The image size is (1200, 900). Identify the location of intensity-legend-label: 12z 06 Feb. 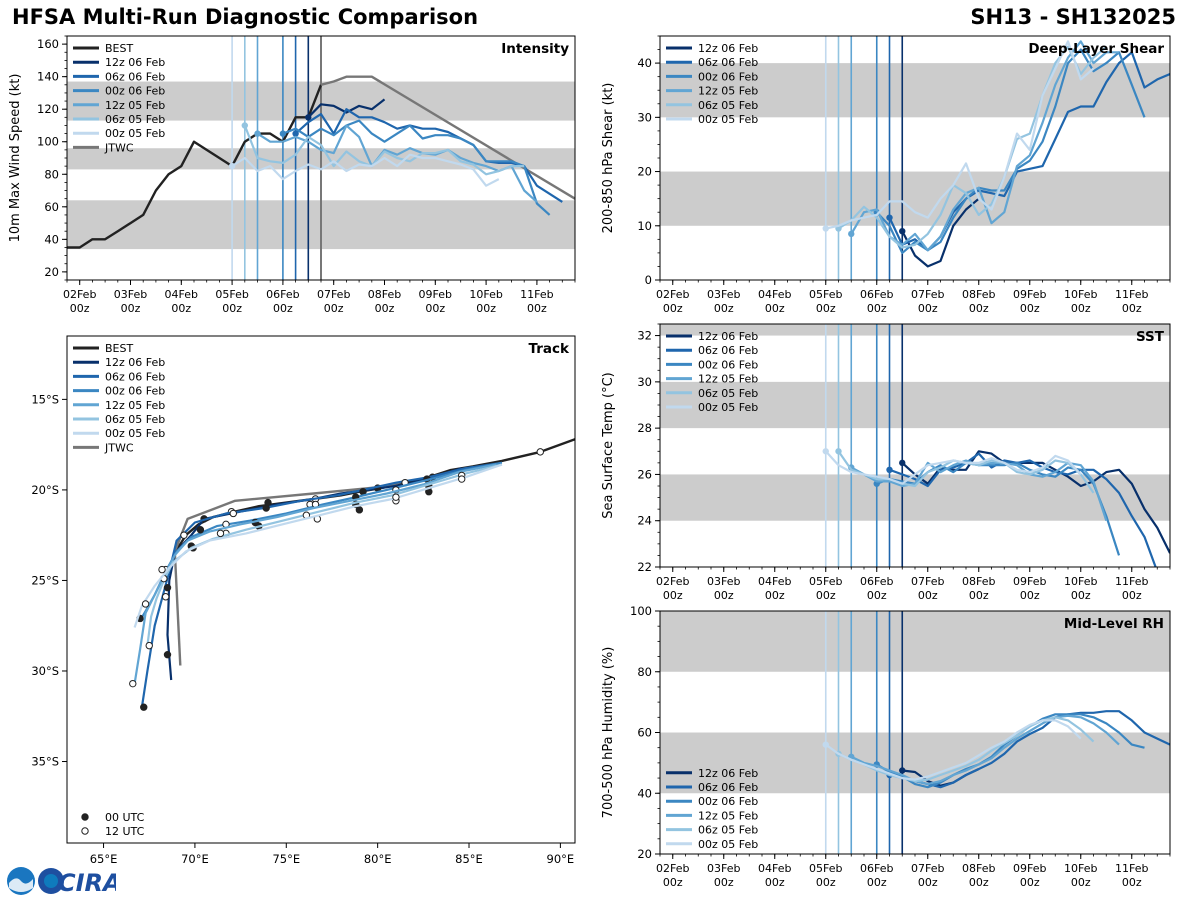
(135, 62).